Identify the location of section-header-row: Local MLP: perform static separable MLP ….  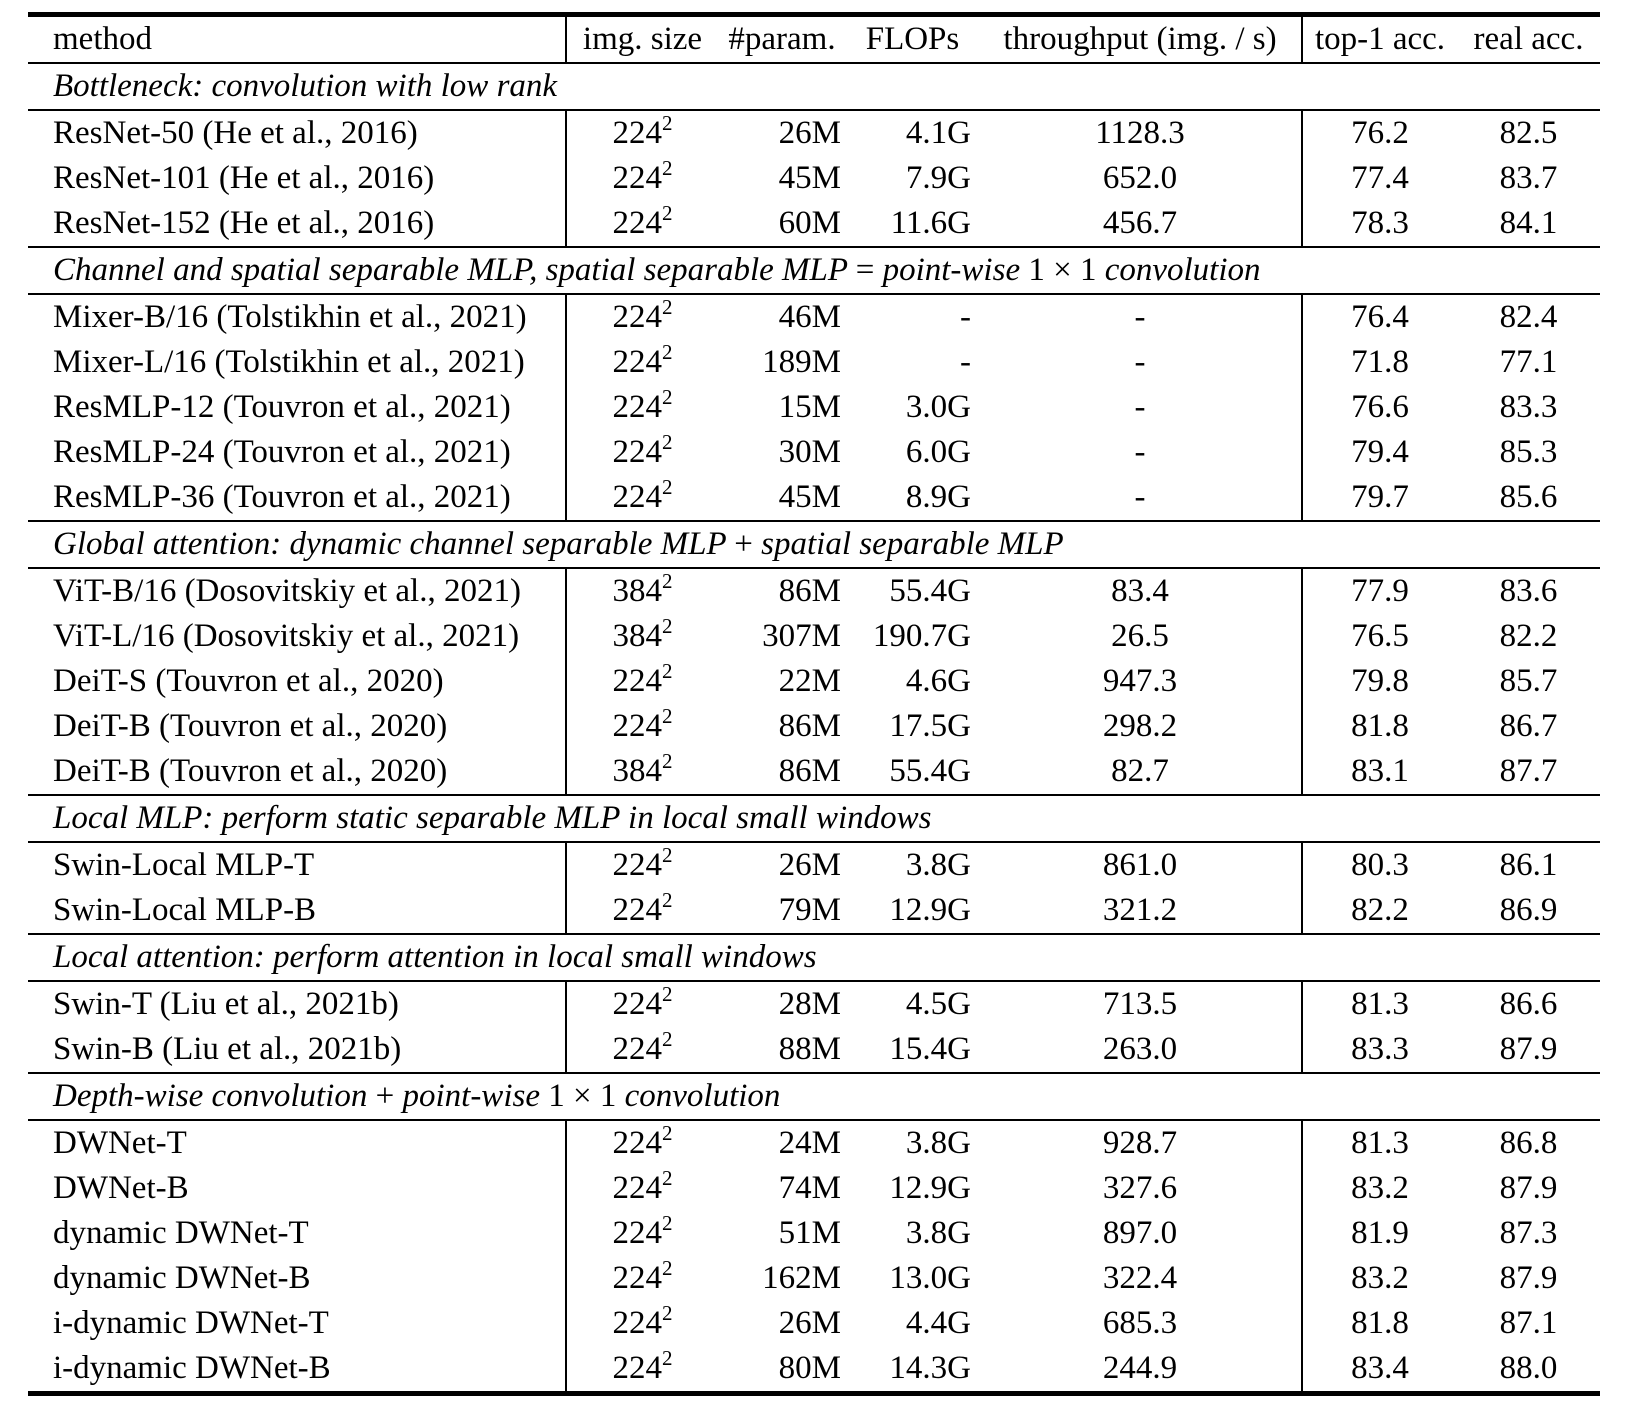
(814, 818).